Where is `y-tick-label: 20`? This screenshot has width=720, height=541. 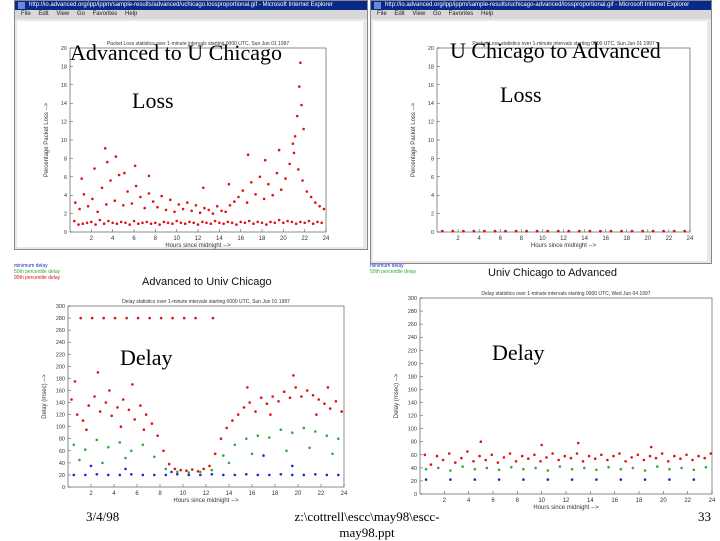
y-tick-label: 20 is located at coordinates (64, 49).